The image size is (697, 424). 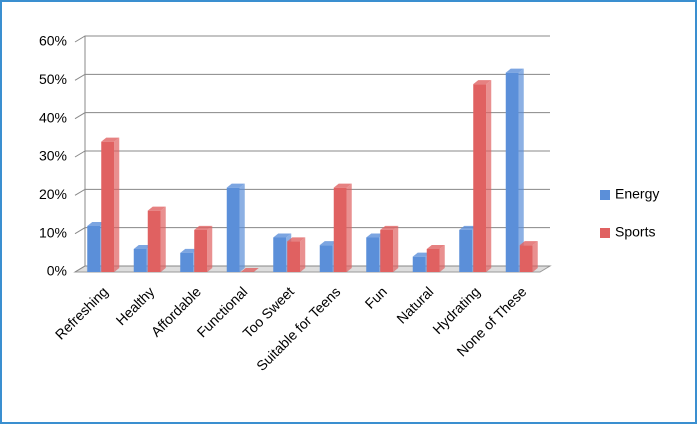 What do you see at coordinates (53, 79) in the screenshot?
I see `y-tick-label: 50%` at bounding box center [53, 79].